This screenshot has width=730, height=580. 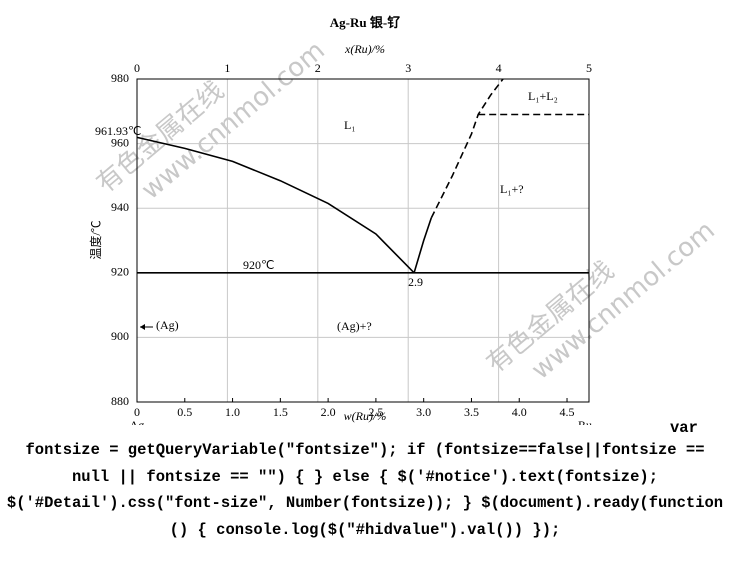 What do you see at coordinates (589, 68) in the screenshot?
I see `x2-tick-label: 5` at bounding box center [589, 68].